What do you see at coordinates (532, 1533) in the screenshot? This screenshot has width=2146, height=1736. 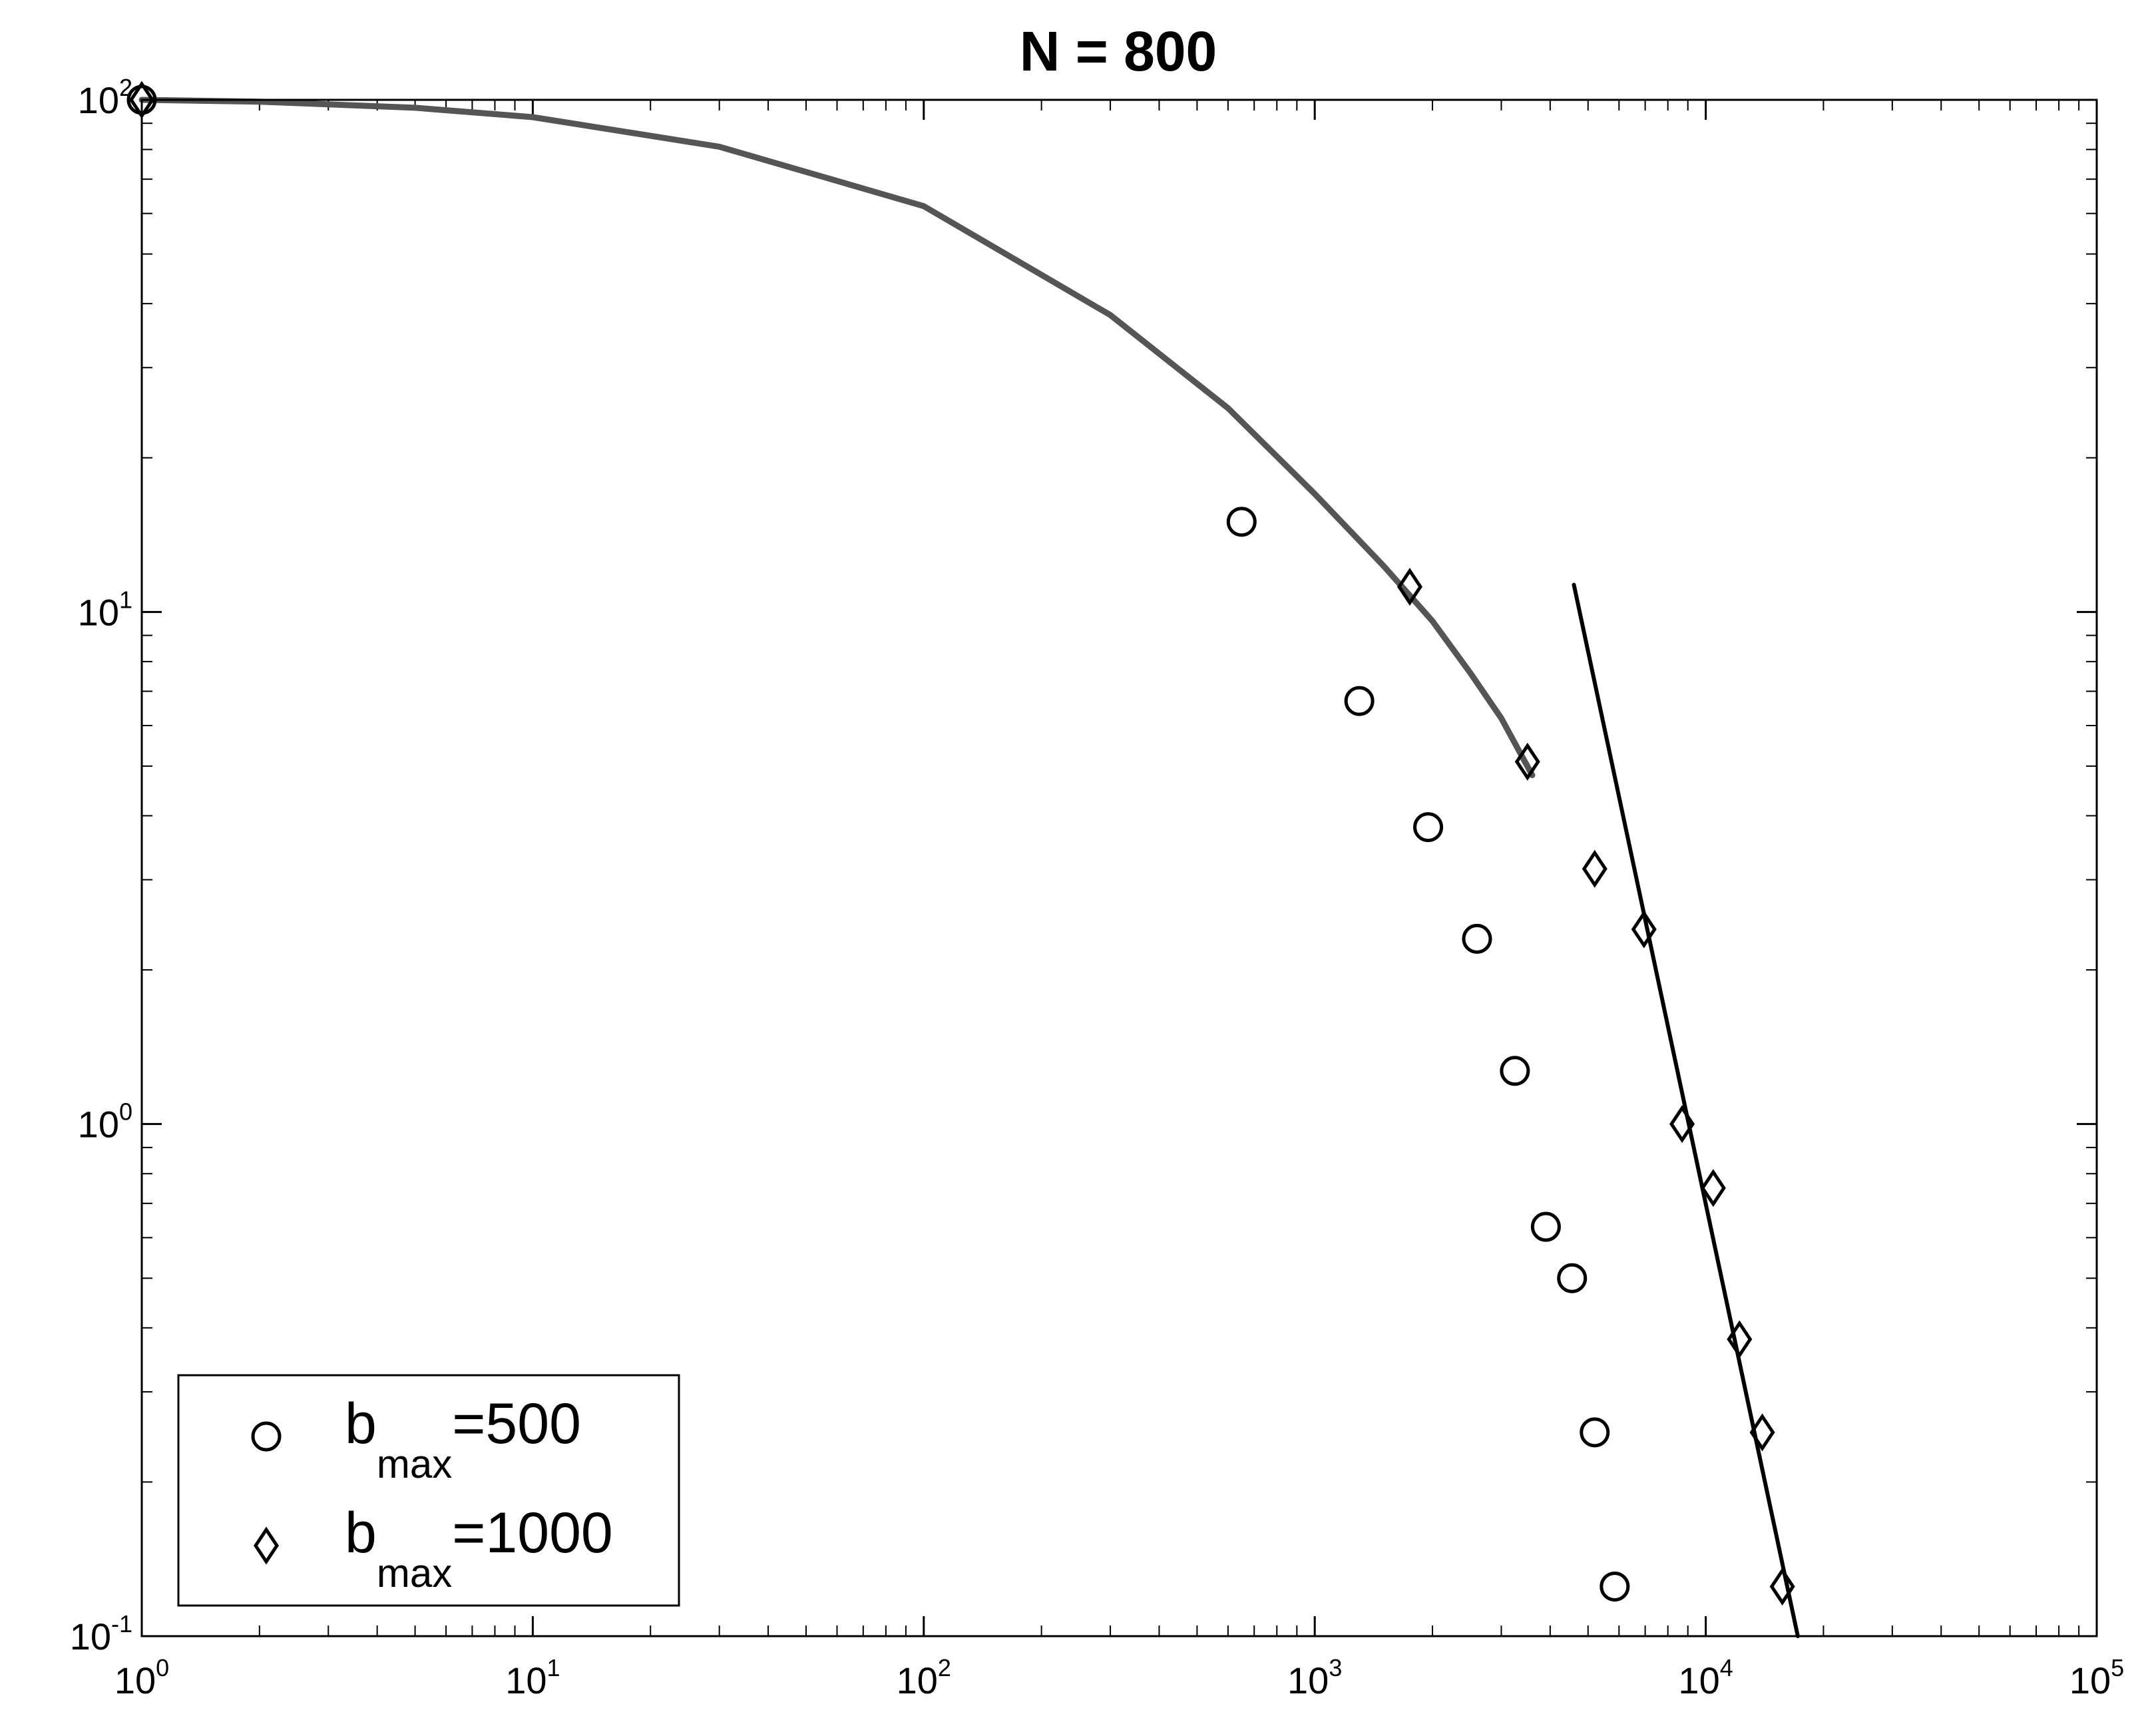 I see `legend-label-value: =1000` at bounding box center [532, 1533].